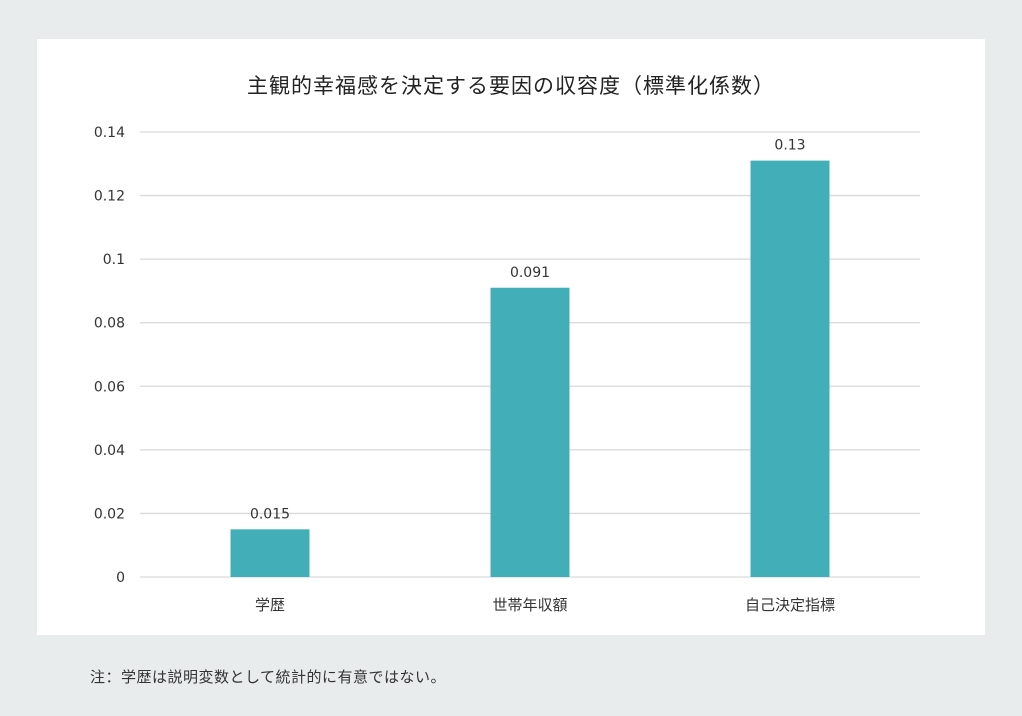 The image size is (1022, 716). I want to click on data-label: 0.091, so click(530, 273).